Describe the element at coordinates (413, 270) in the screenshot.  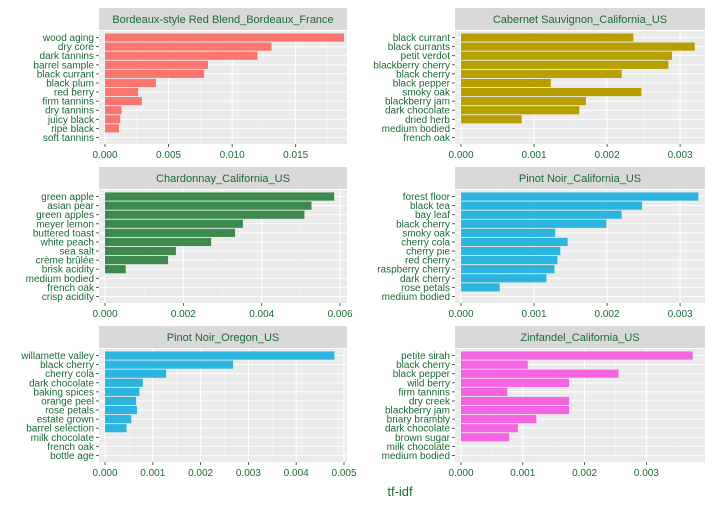
I see `category-label: raspberry cherry` at that location.